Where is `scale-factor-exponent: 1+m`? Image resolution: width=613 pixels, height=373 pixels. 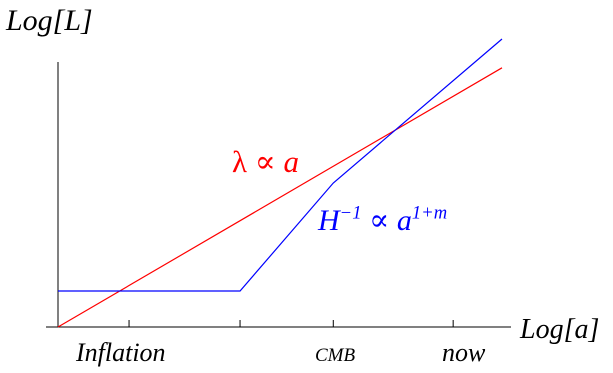
scale-factor-exponent: 1+m is located at coordinates (429, 213).